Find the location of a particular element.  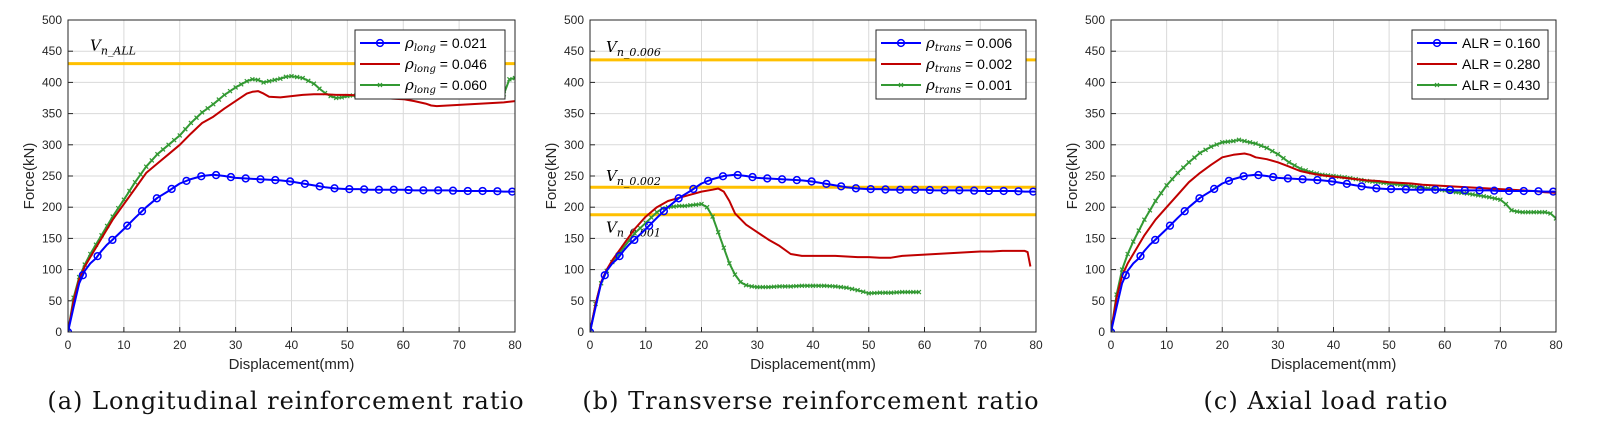

y-tick-label: 300 is located at coordinates (1095, 145).